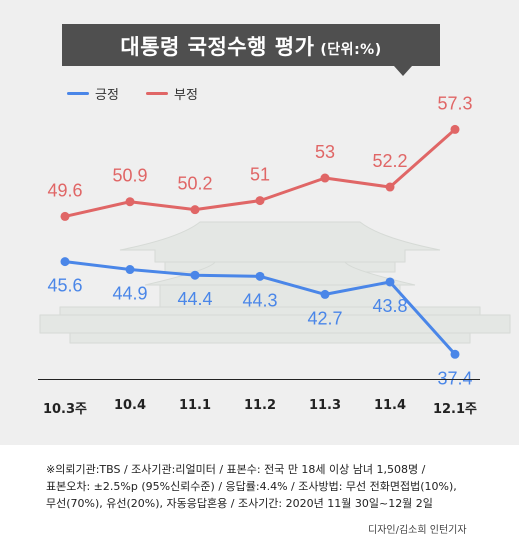  I want to click on data-label-negative: 57.3, so click(454, 103).